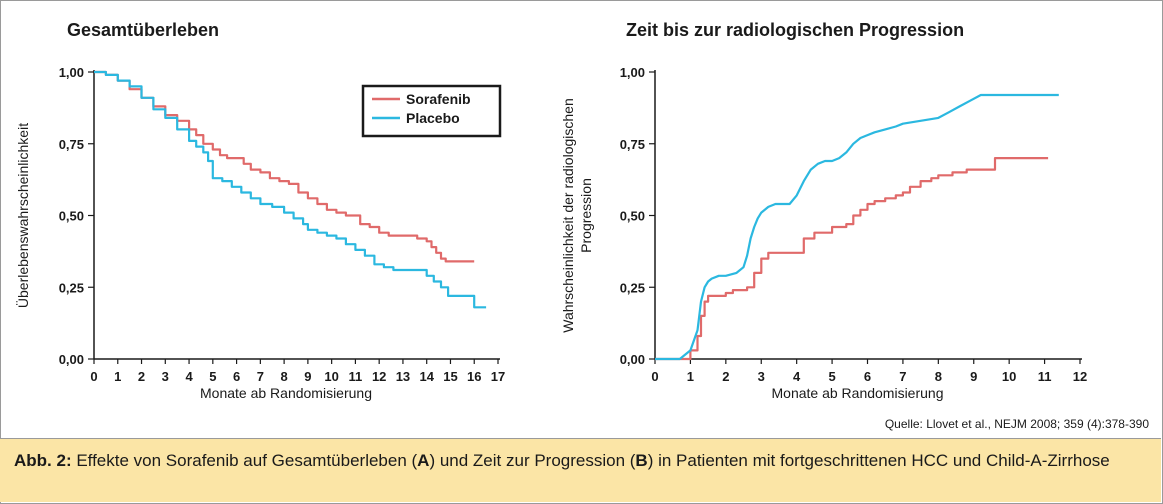  I want to click on chart-a-legend-box, so click(431, 111).